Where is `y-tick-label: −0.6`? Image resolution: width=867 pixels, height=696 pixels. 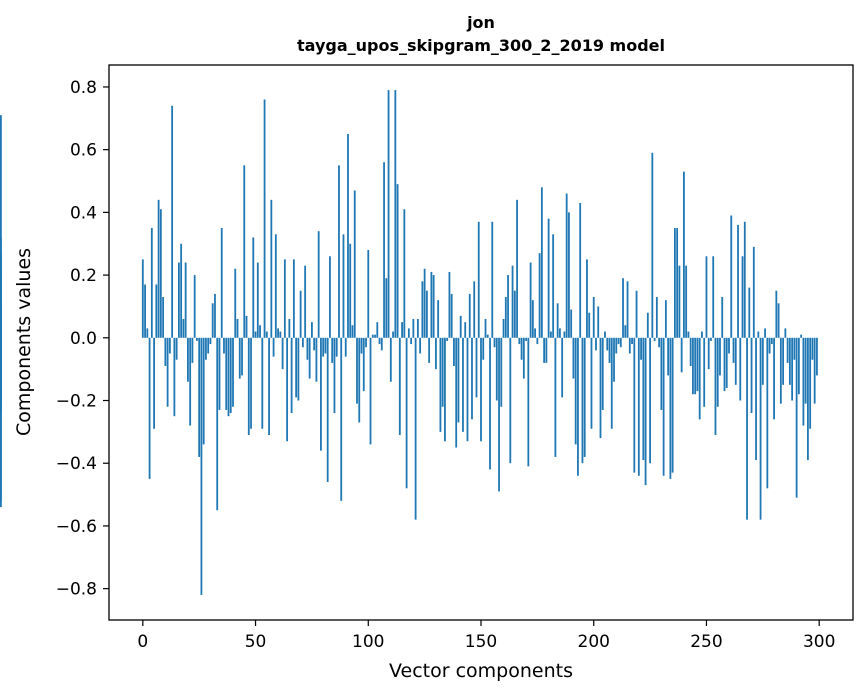 y-tick-label: −0.6 is located at coordinates (76, 527).